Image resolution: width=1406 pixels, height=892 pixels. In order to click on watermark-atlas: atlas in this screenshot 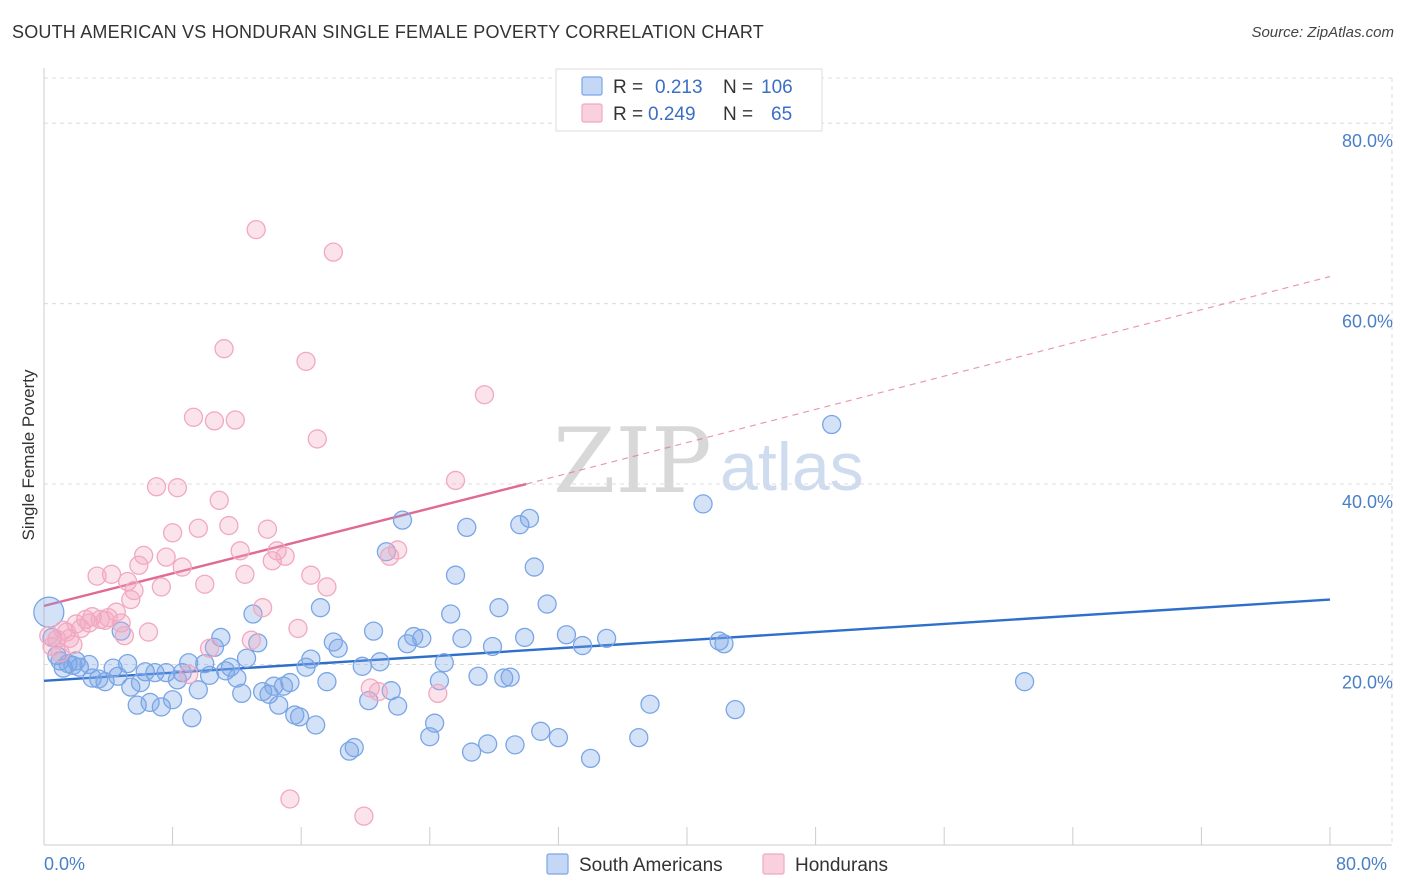, I will do `click(792, 467)`.